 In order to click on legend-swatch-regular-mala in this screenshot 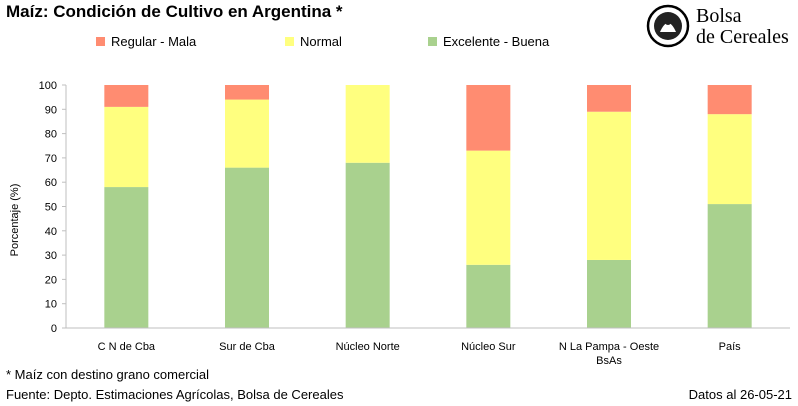, I will do `click(100, 41)`.